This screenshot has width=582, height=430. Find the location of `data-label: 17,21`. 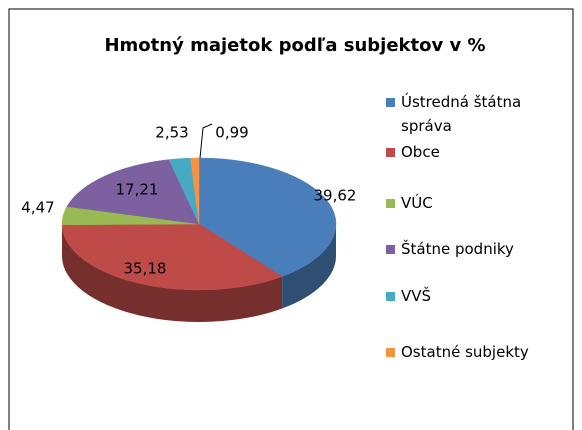

data-label: 17,21 is located at coordinates (137, 190).